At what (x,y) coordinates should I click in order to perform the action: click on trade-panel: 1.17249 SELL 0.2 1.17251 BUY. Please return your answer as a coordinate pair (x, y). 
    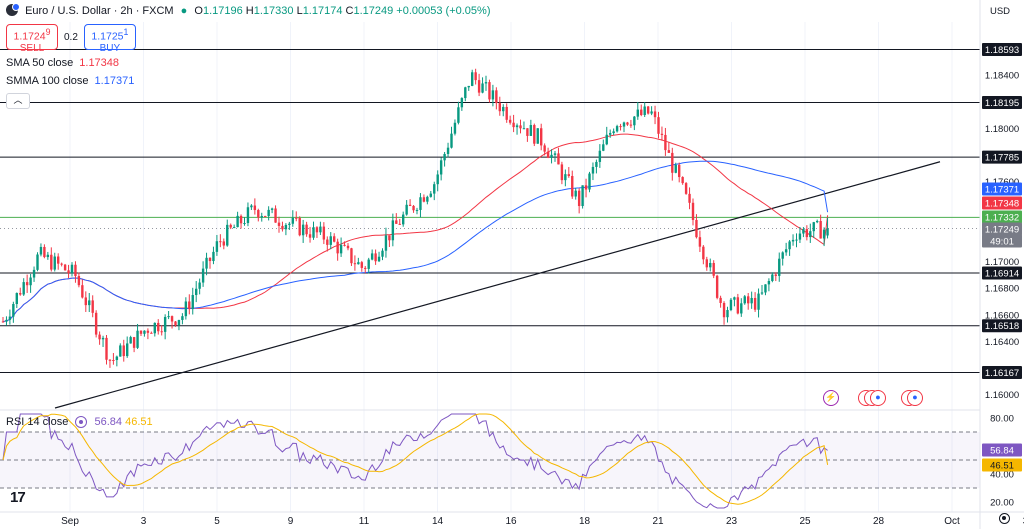
    Looking at the image, I should click on (71, 39).